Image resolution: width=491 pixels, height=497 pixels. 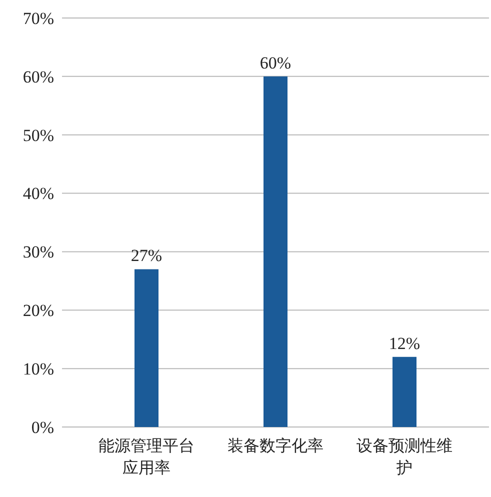 What do you see at coordinates (42, 427) in the screenshot?
I see `y-tick-label: 0%` at bounding box center [42, 427].